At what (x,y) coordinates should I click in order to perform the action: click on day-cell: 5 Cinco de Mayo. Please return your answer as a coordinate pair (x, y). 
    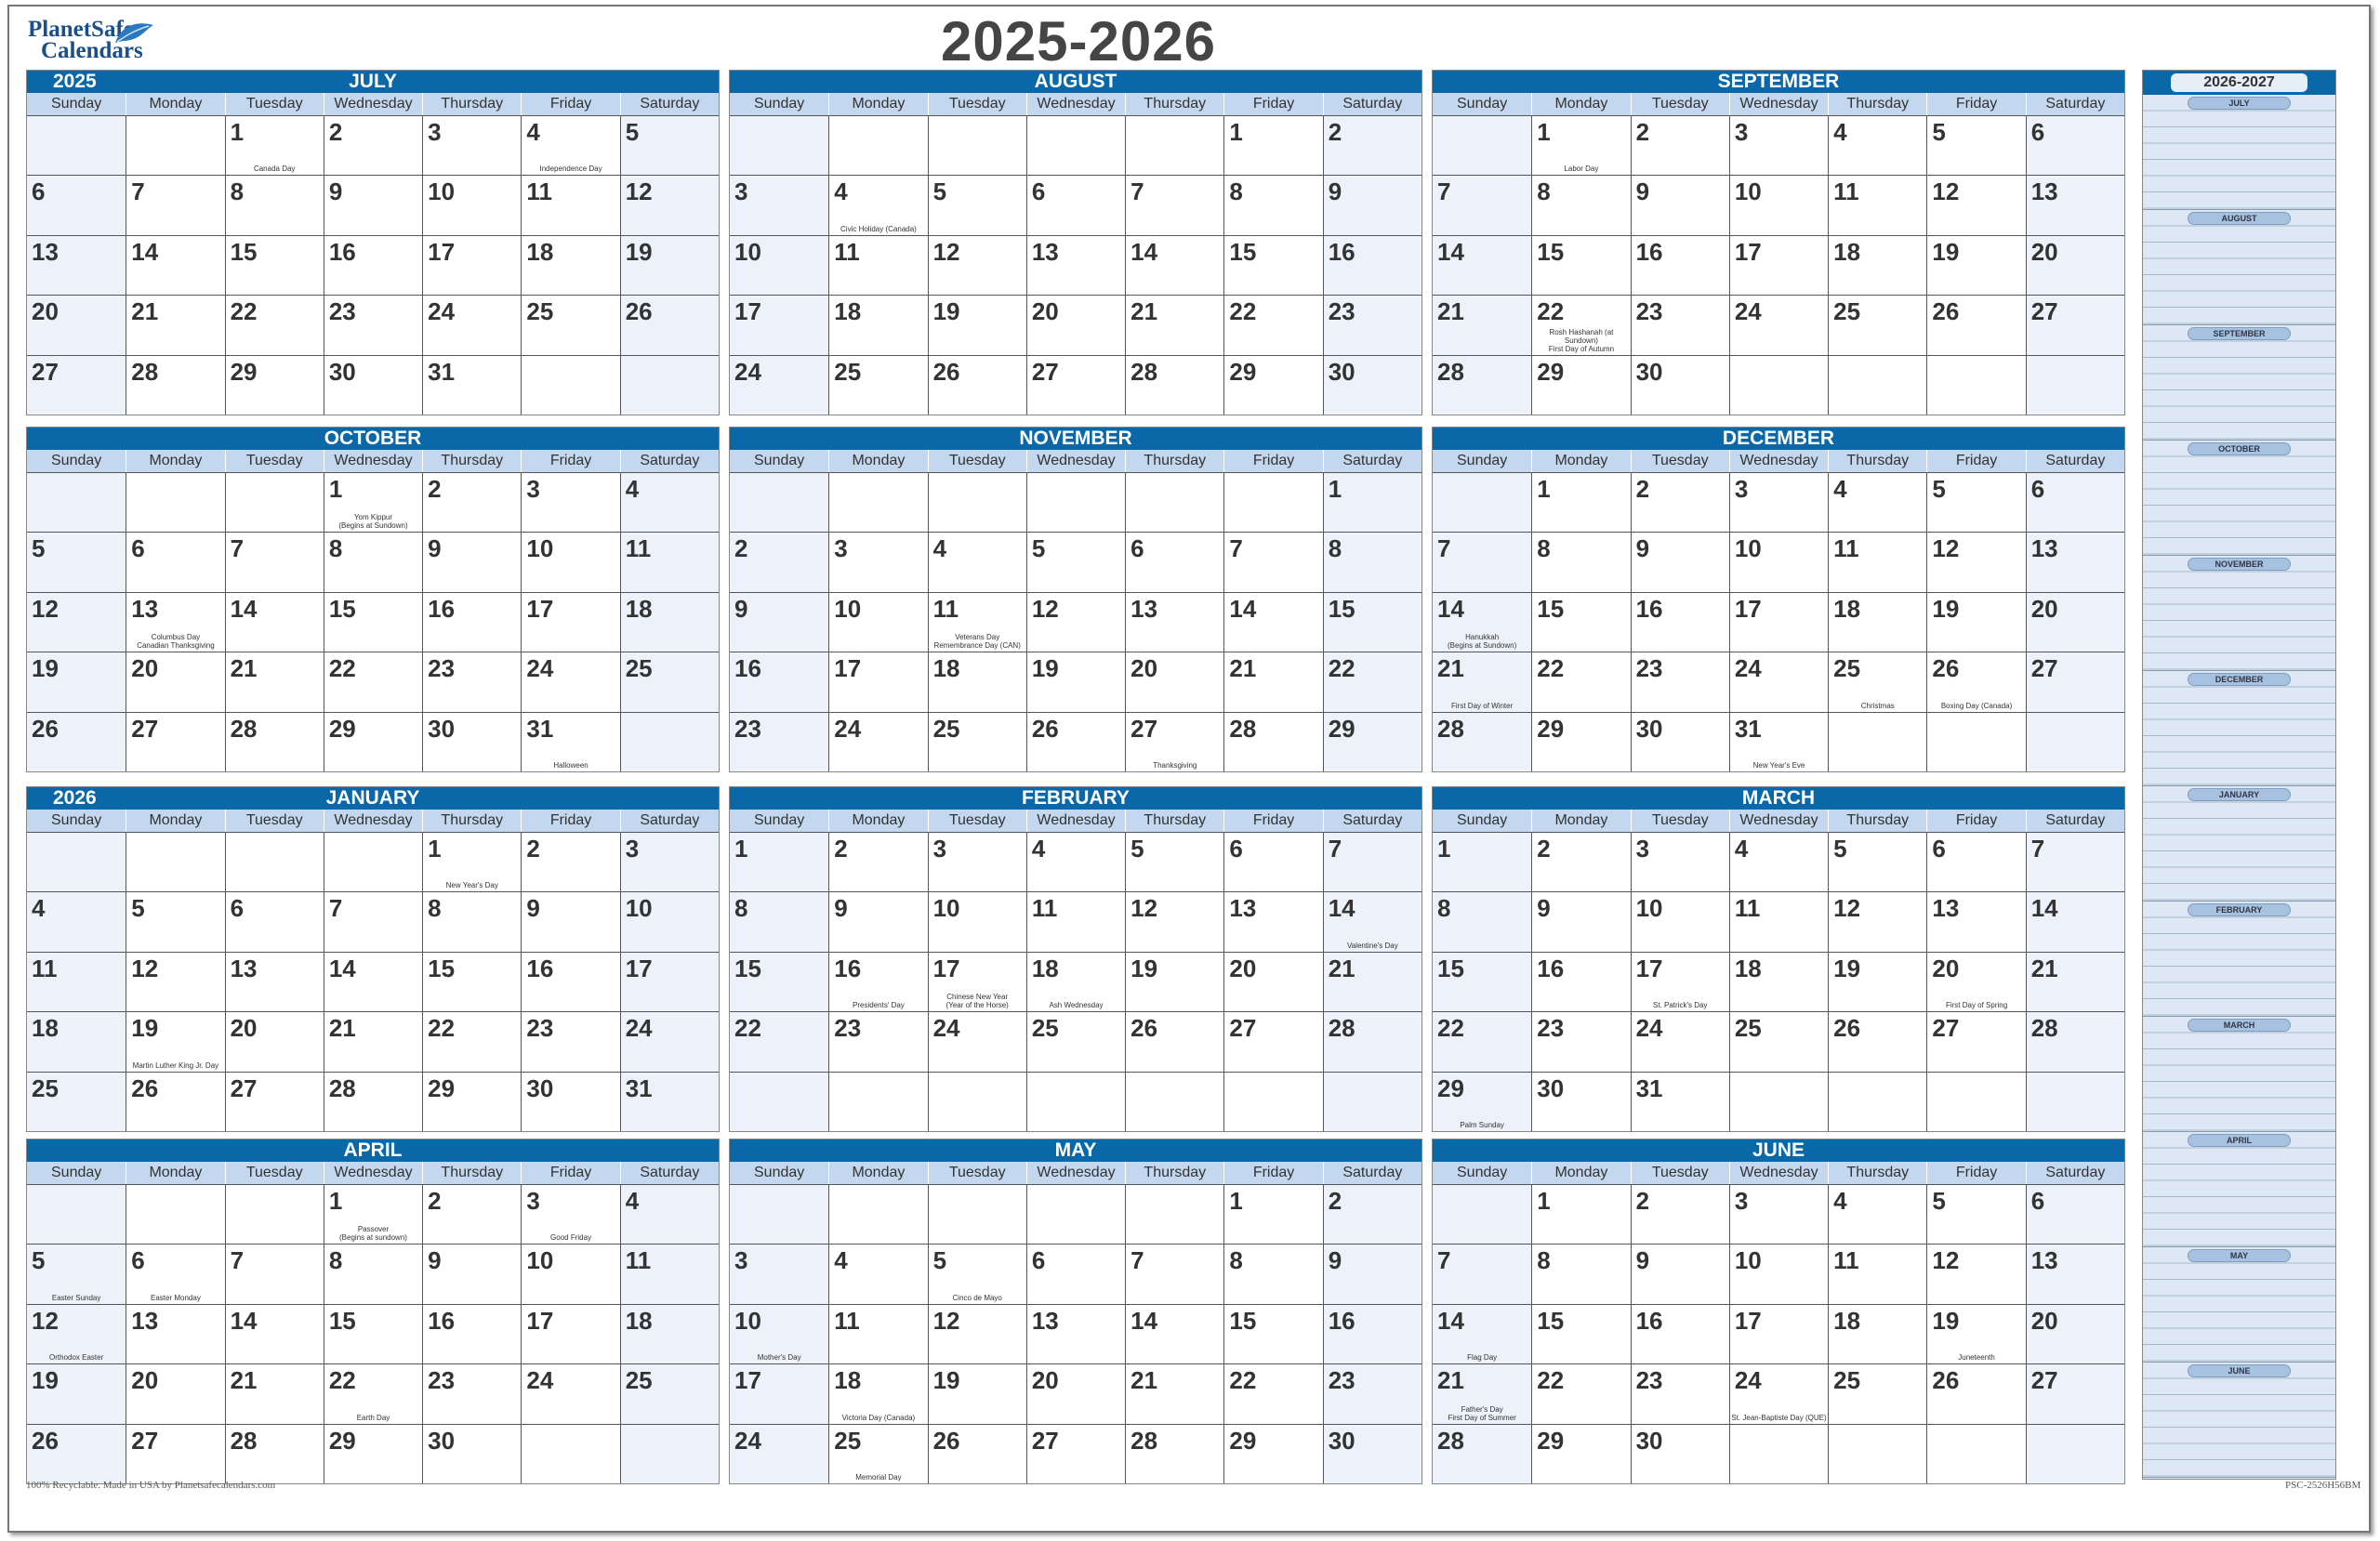
    Looking at the image, I should click on (976, 1274).